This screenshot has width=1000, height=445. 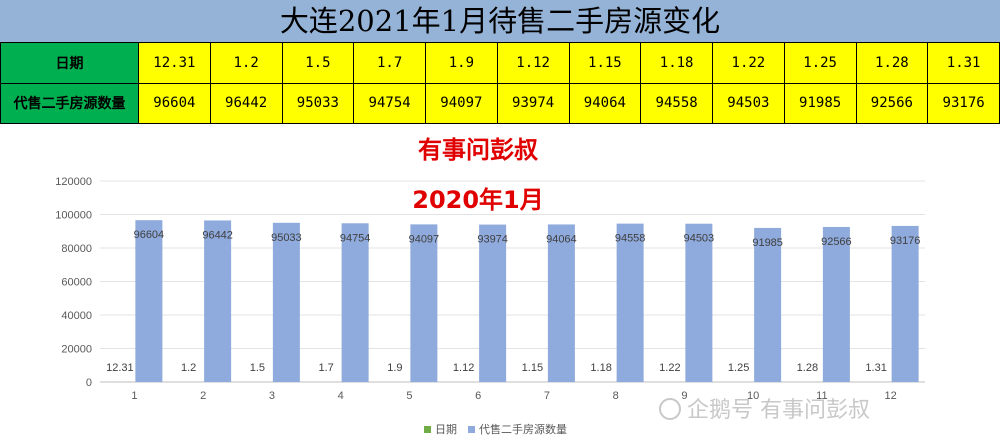 I want to click on data-label-count: 94097, so click(x=424, y=239).